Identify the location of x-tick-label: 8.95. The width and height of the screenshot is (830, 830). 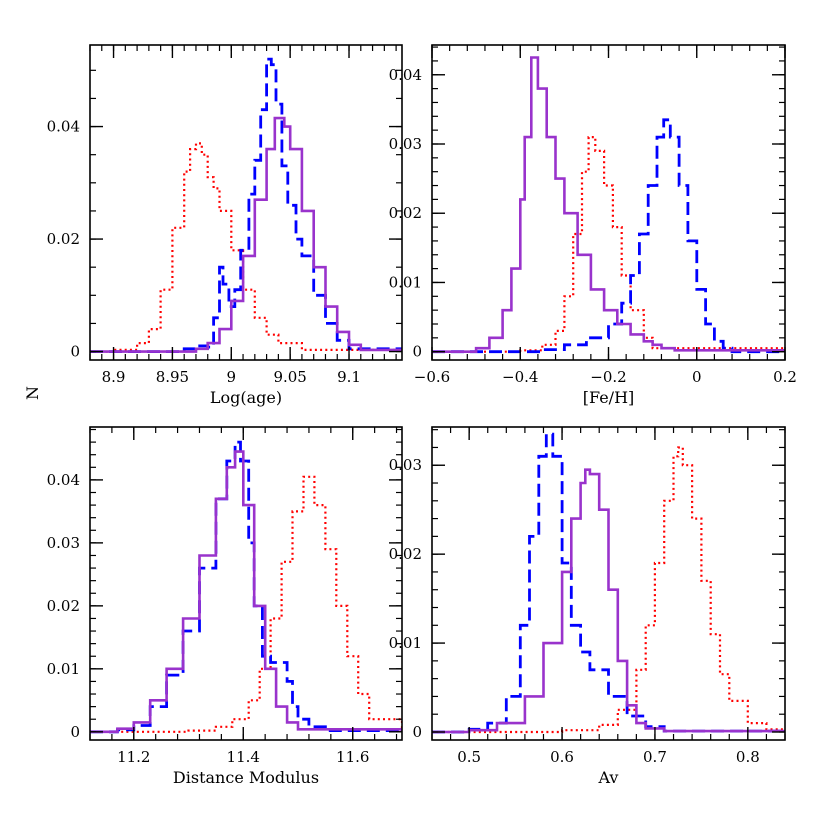
(172, 377).